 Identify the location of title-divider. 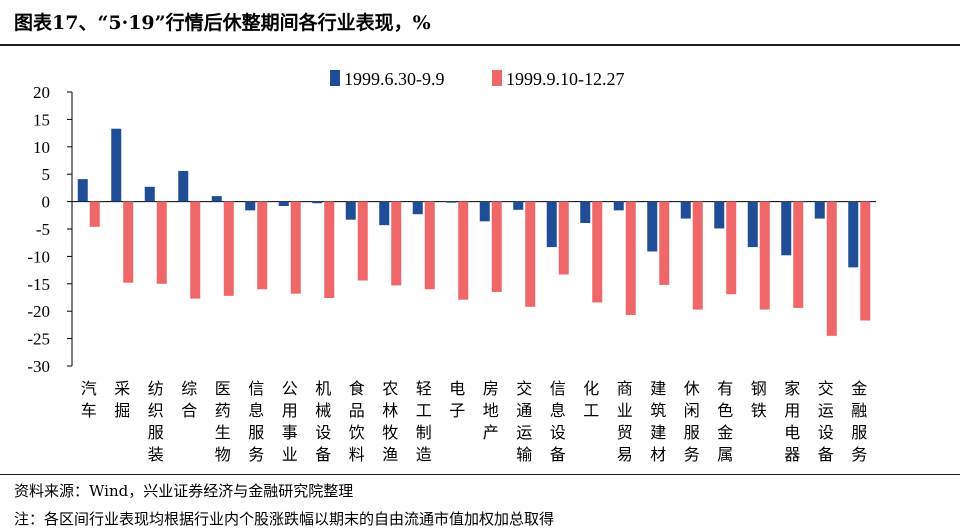
(480, 45).